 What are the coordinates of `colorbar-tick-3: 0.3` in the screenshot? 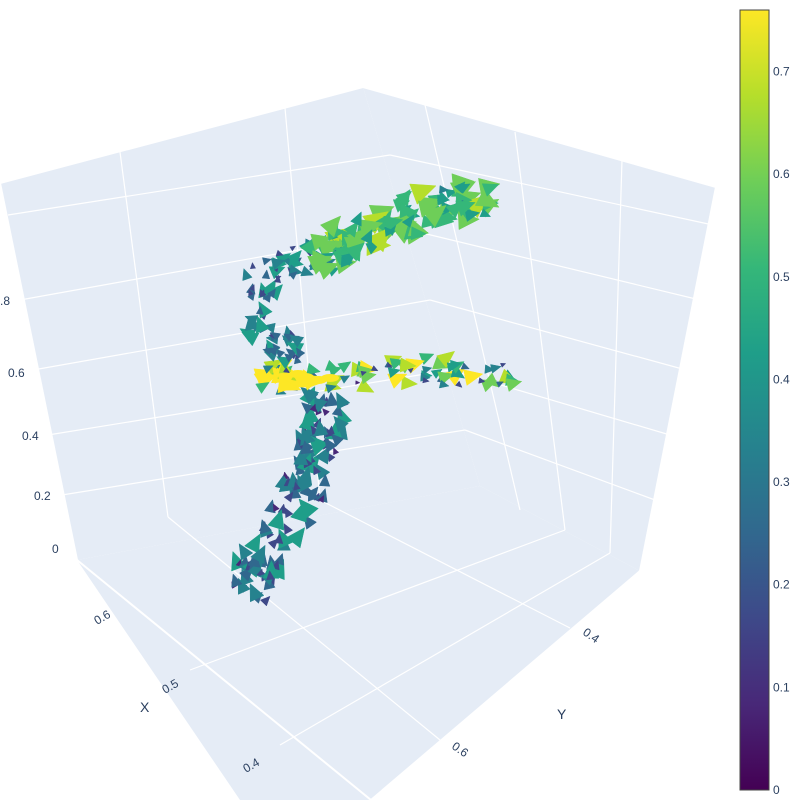 It's located at (781, 482).